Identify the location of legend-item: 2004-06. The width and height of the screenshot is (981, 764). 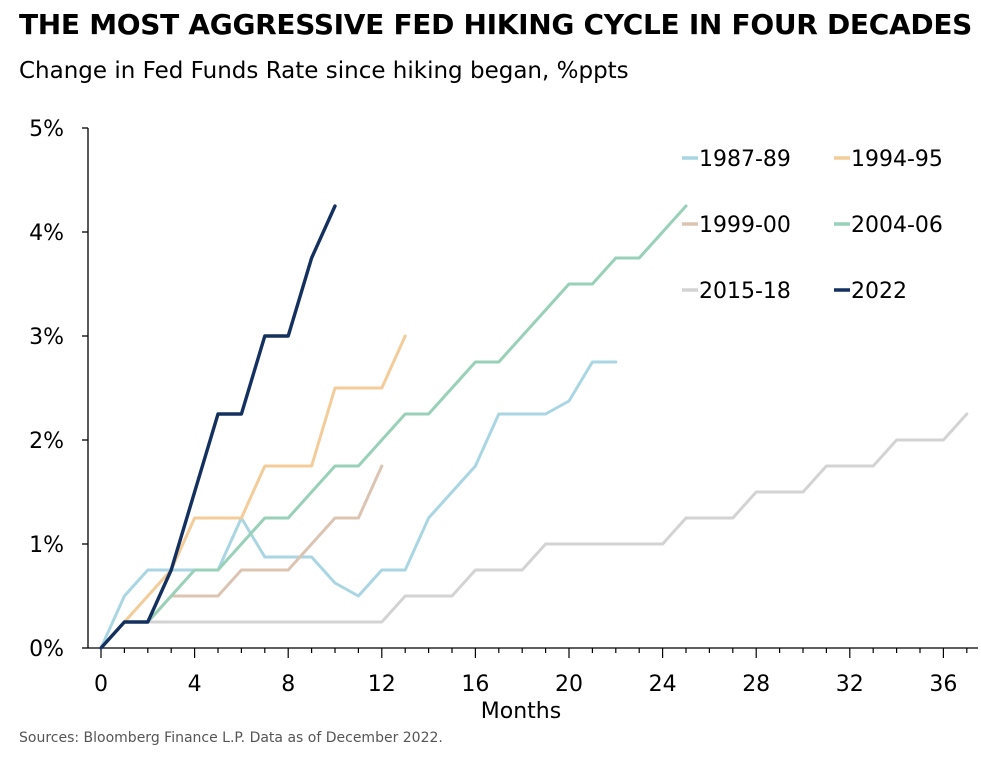
(888, 225).